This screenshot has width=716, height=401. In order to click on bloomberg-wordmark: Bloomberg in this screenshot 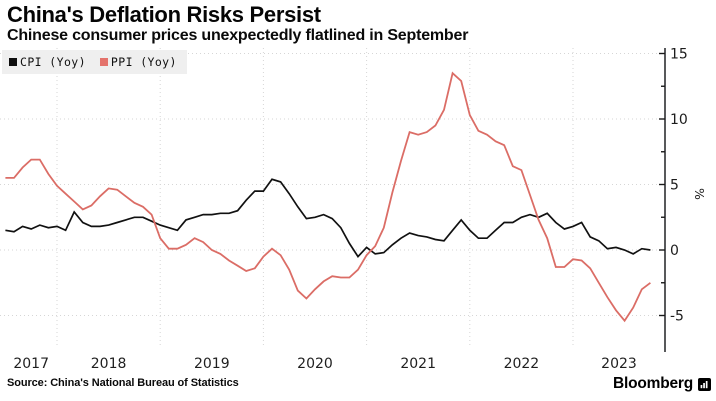, I will do `click(652, 383)`.